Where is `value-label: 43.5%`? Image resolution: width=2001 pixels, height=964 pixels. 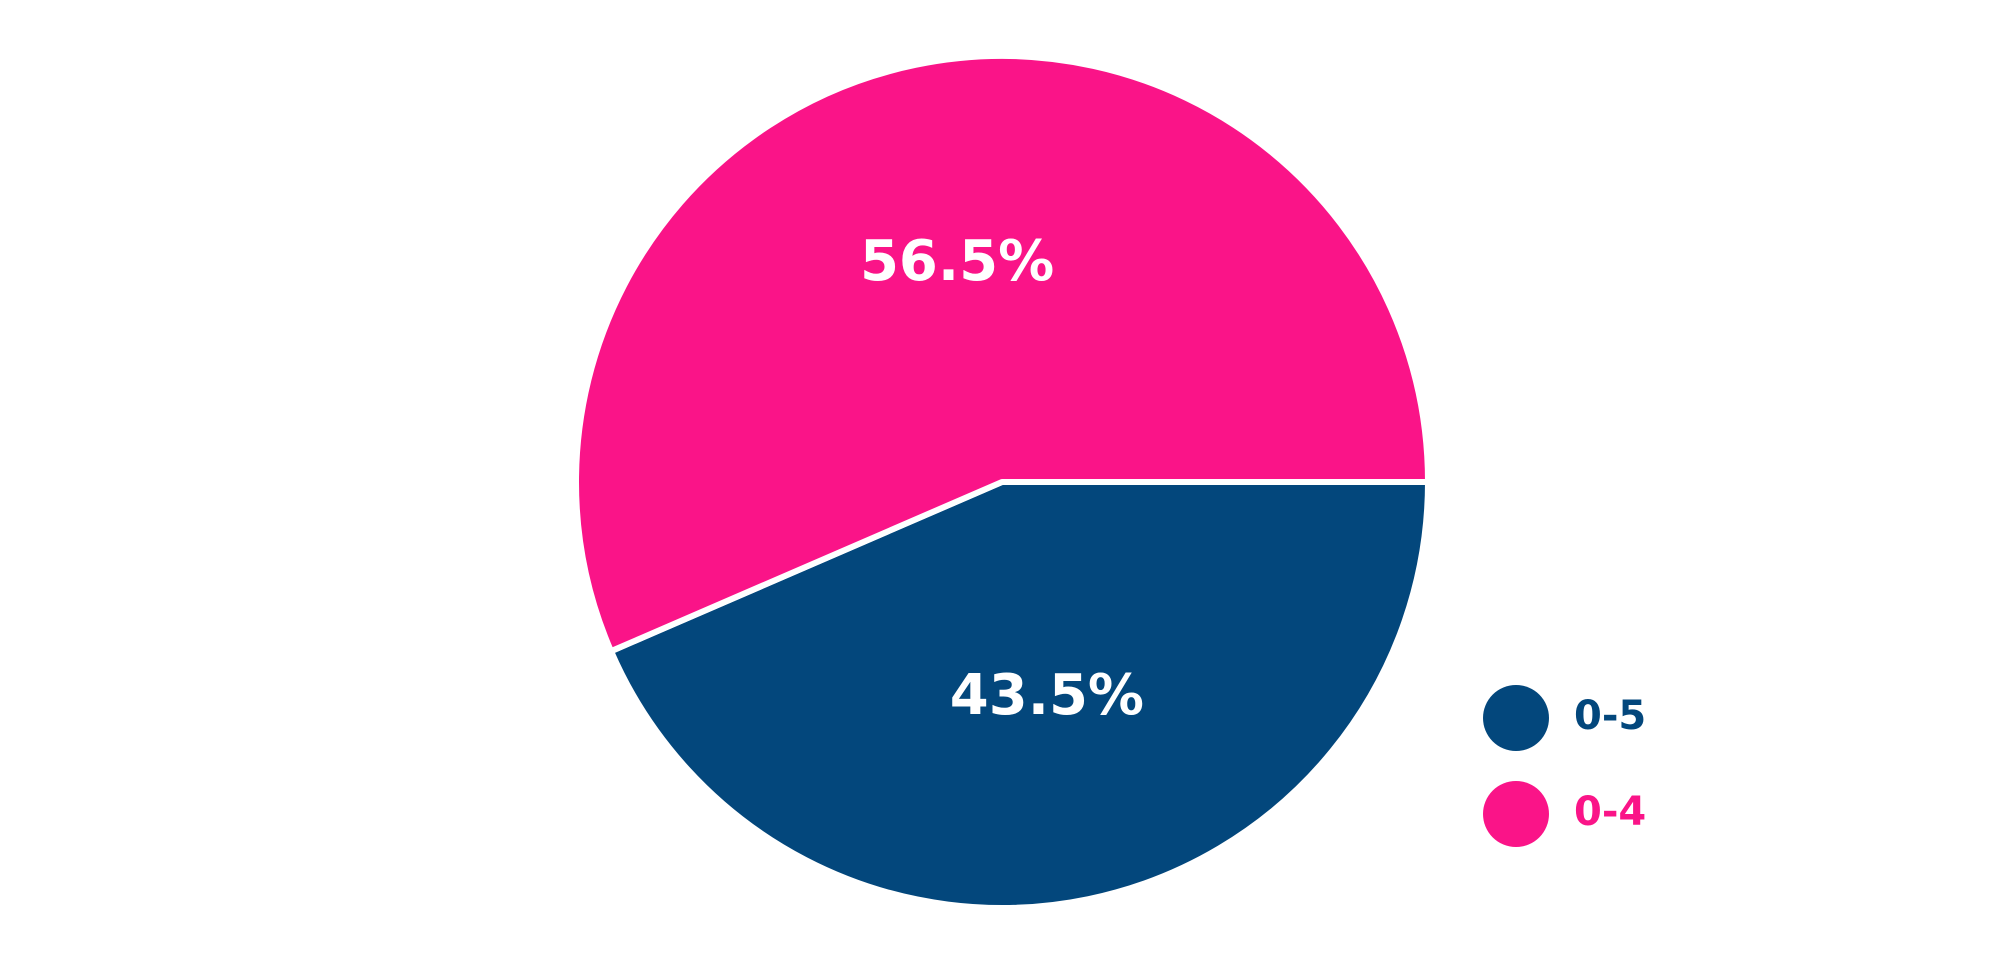
value-label: 43.5% is located at coordinates (1047, 695).